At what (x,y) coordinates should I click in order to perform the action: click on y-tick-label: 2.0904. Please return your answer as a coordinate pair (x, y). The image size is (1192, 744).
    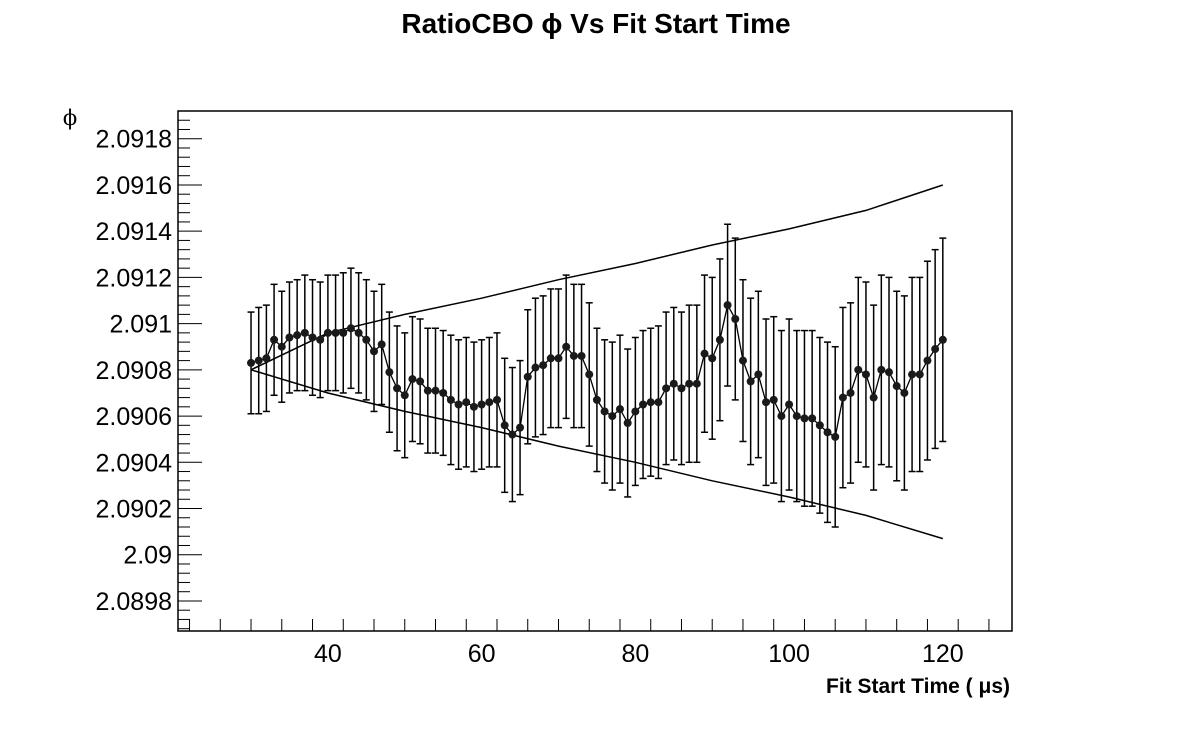
    Looking at the image, I should click on (134, 463).